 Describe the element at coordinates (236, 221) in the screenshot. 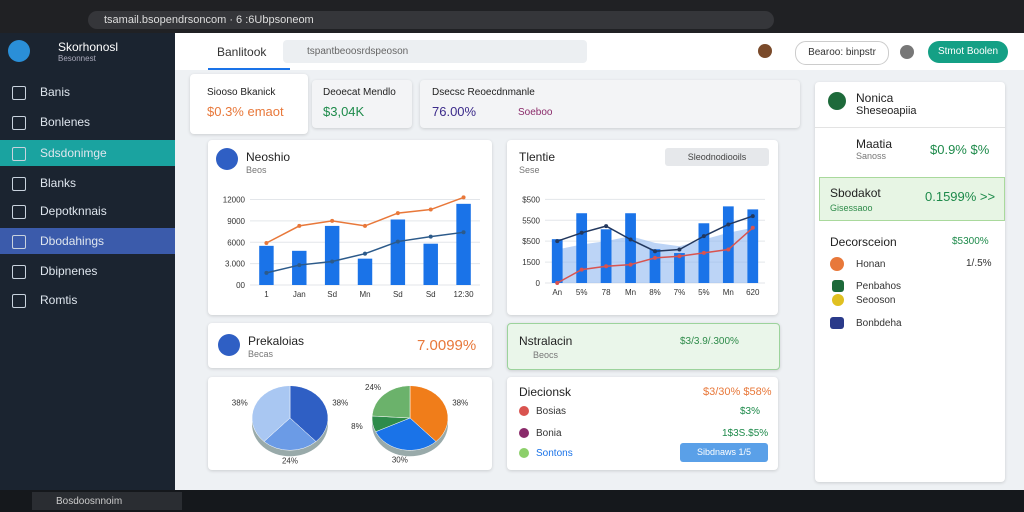

I see `y-tick-label: 9000` at that location.